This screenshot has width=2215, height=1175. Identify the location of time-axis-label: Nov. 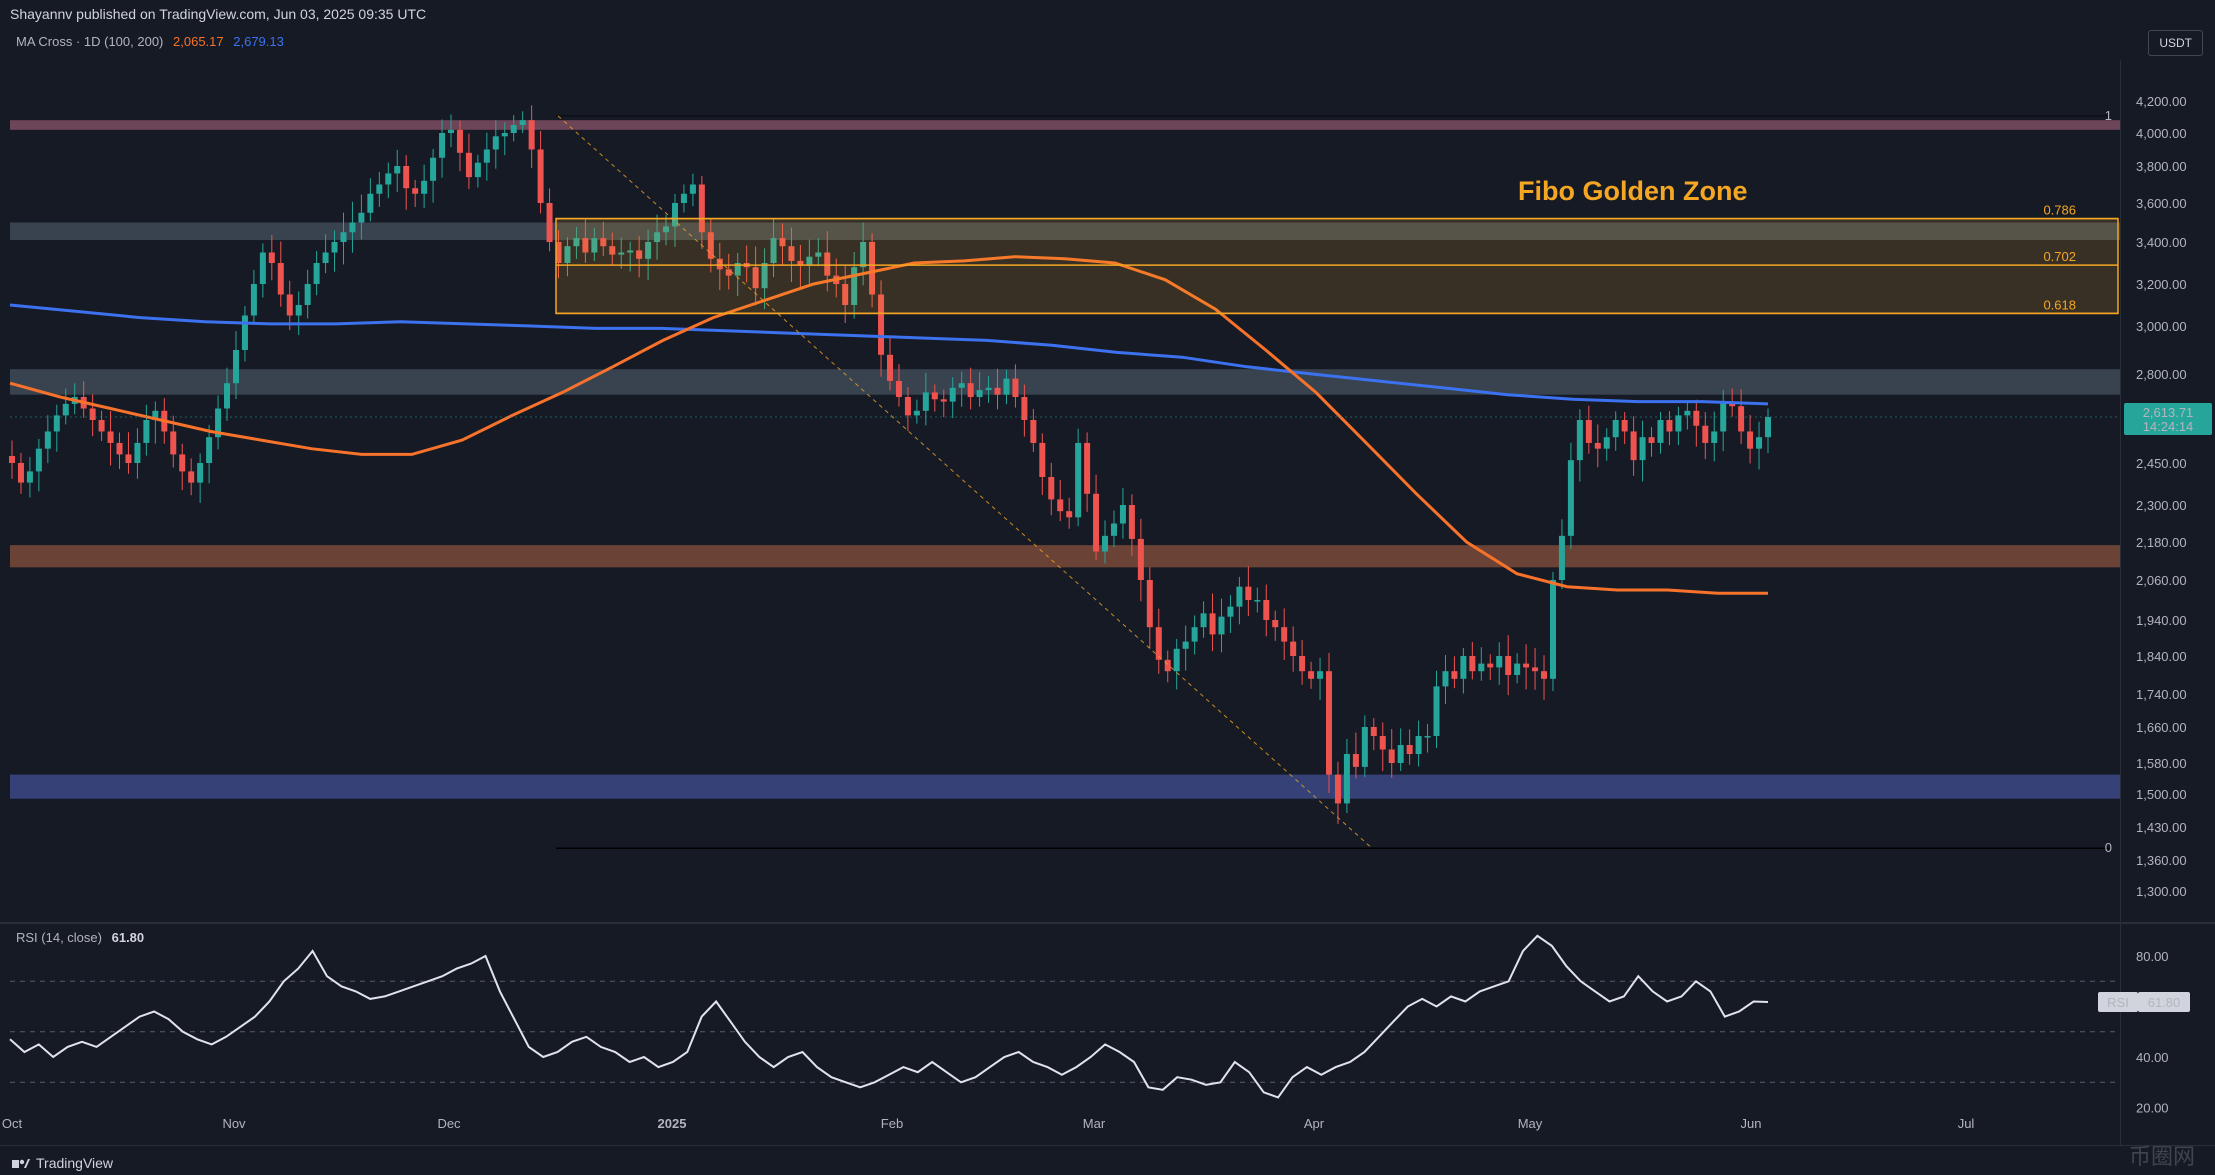
(234, 1123).